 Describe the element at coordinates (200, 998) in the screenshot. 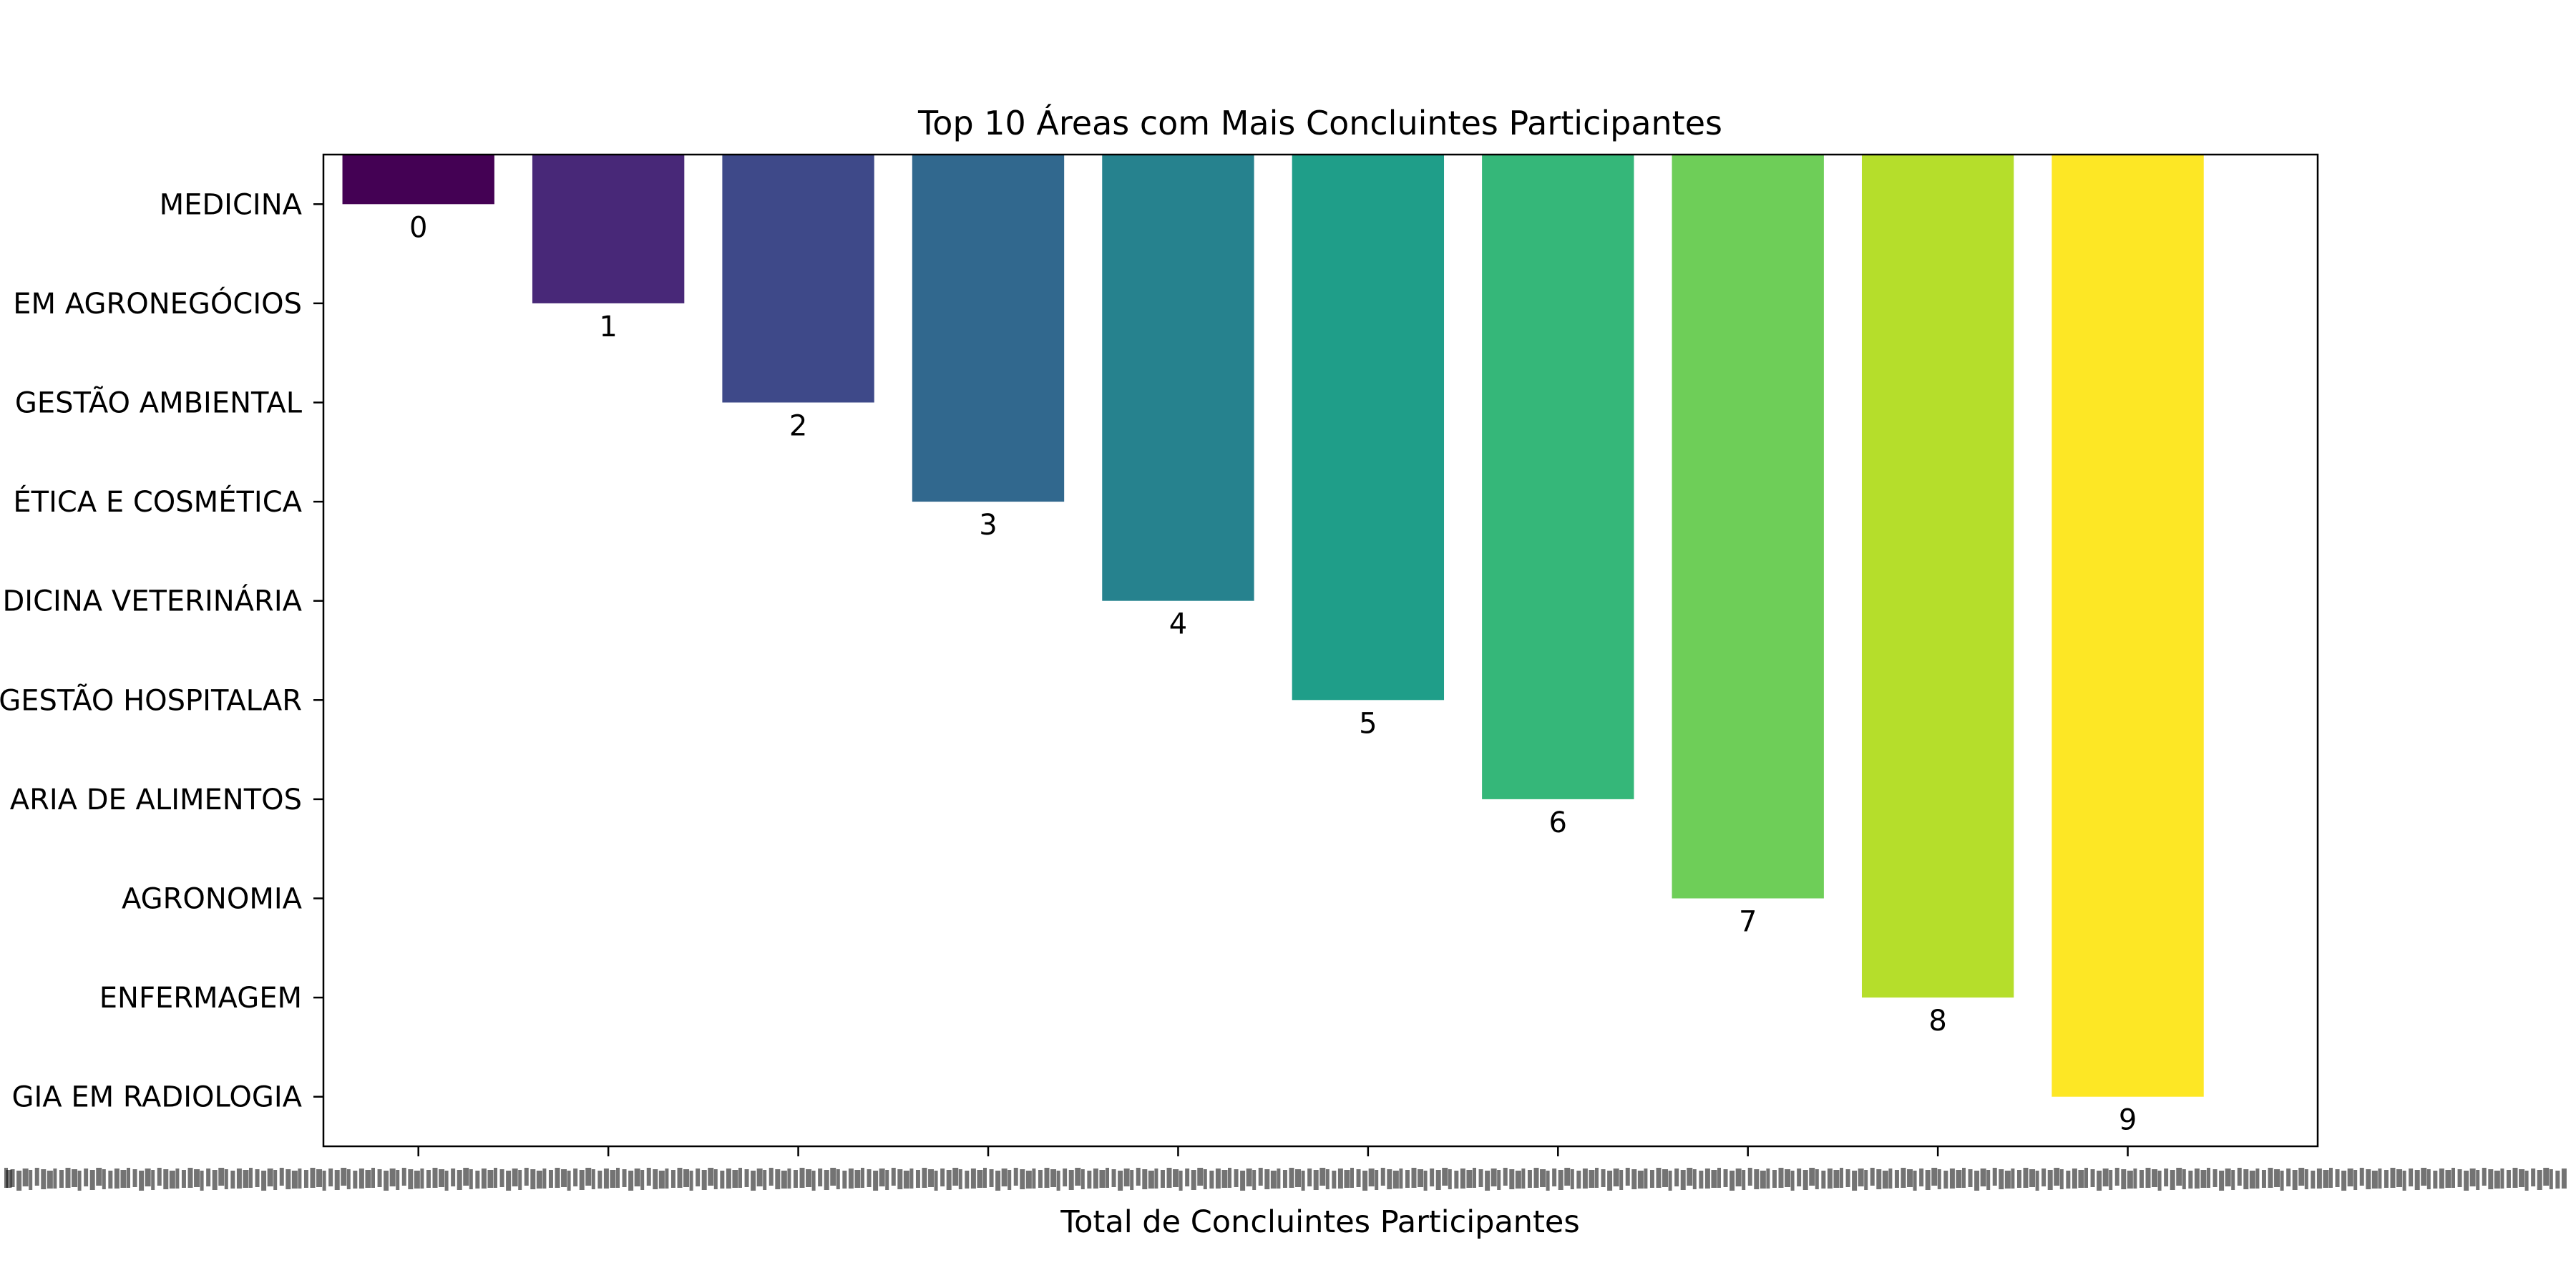

I see `y-tick-label: ENFERMAGEM` at that location.